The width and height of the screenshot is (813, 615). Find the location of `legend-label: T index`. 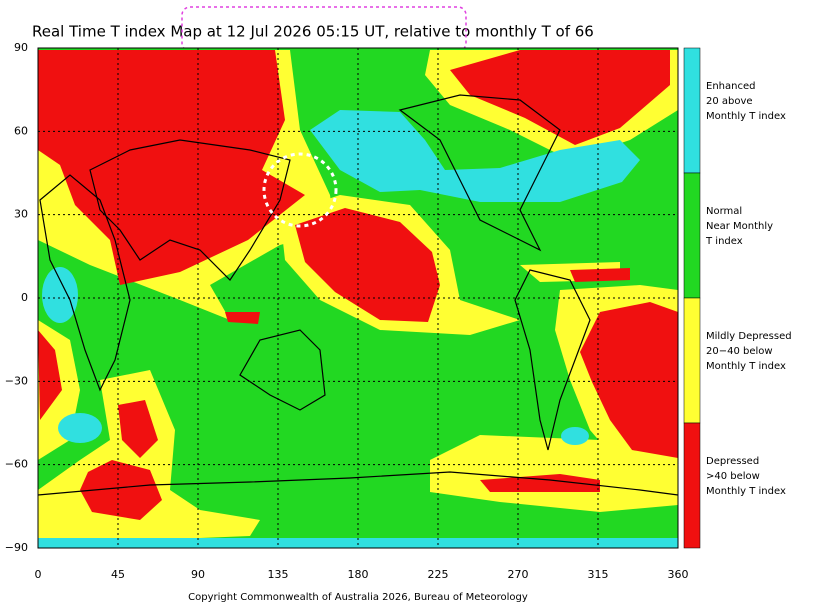

legend-label: T index is located at coordinates (724, 241).